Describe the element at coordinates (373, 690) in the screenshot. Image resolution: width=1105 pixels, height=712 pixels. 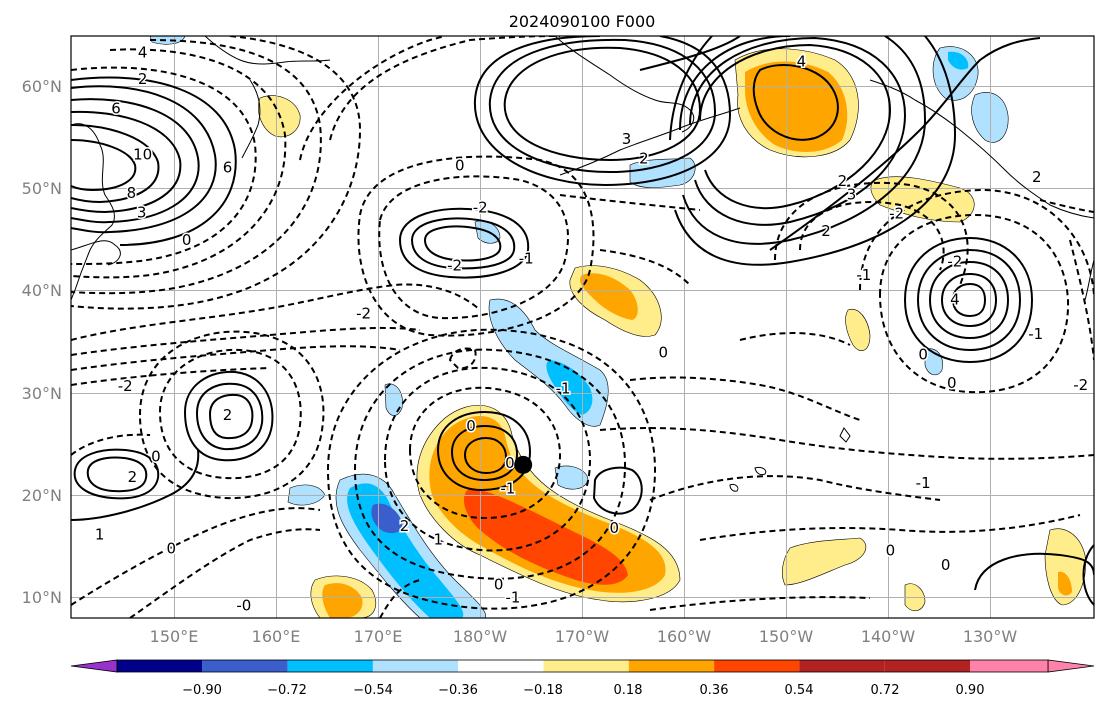
I see `colorbar-tick-label: −0.54` at that location.